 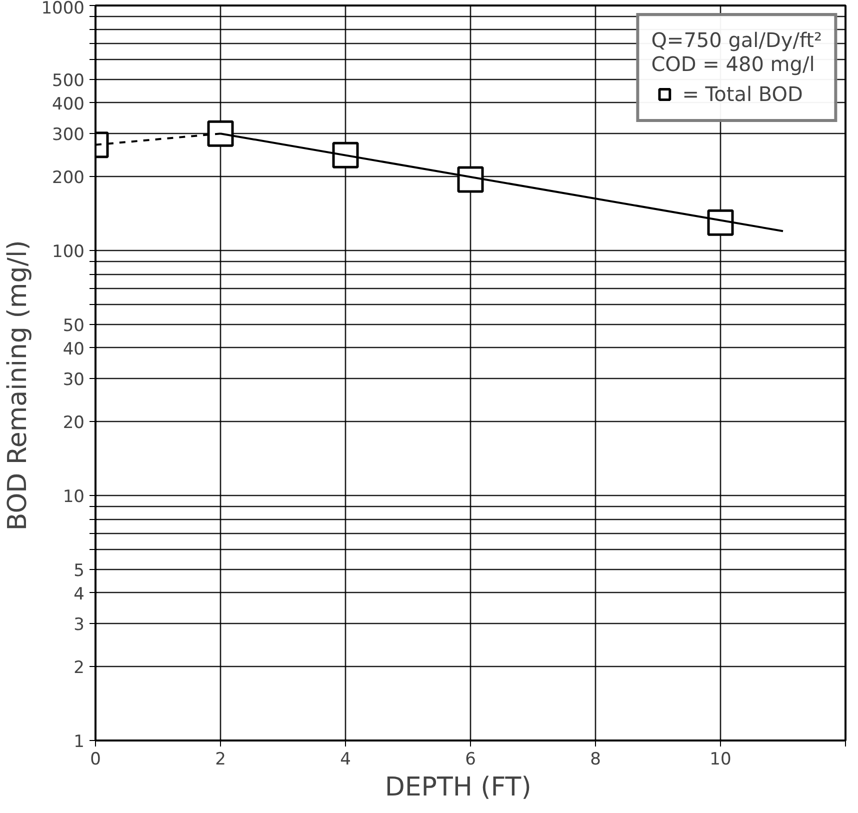 I want to click on y-tick-label: 40, so click(x=73, y=349).